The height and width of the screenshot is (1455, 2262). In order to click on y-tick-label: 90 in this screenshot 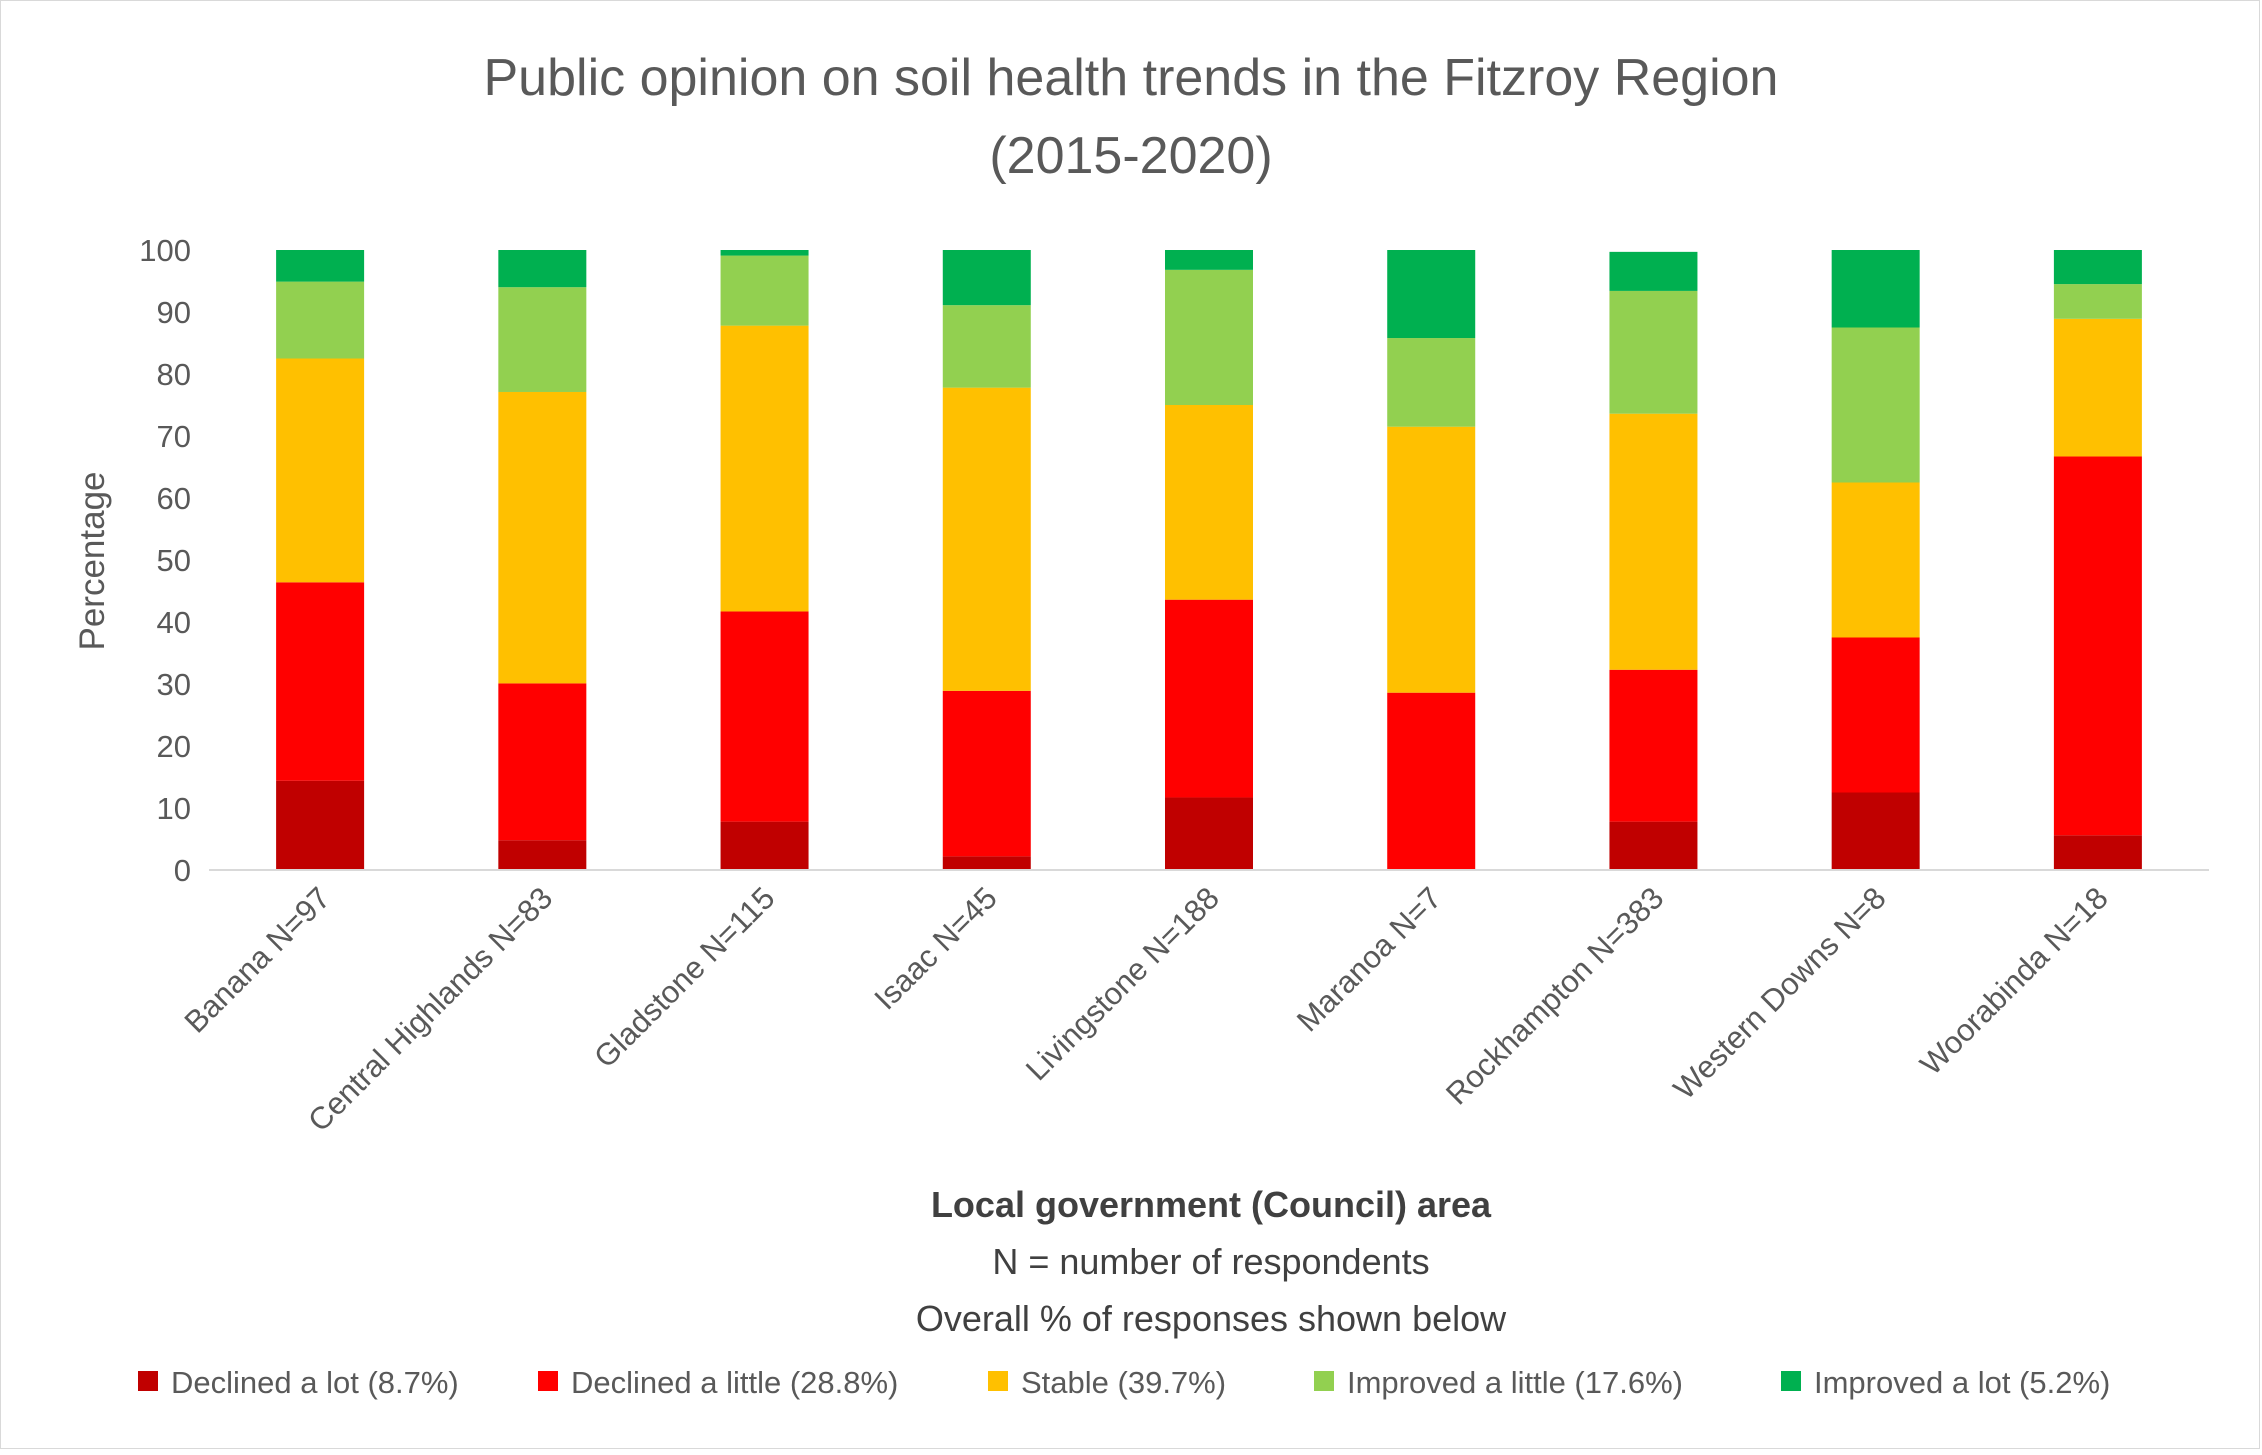, I will do `click(174, 312)`.